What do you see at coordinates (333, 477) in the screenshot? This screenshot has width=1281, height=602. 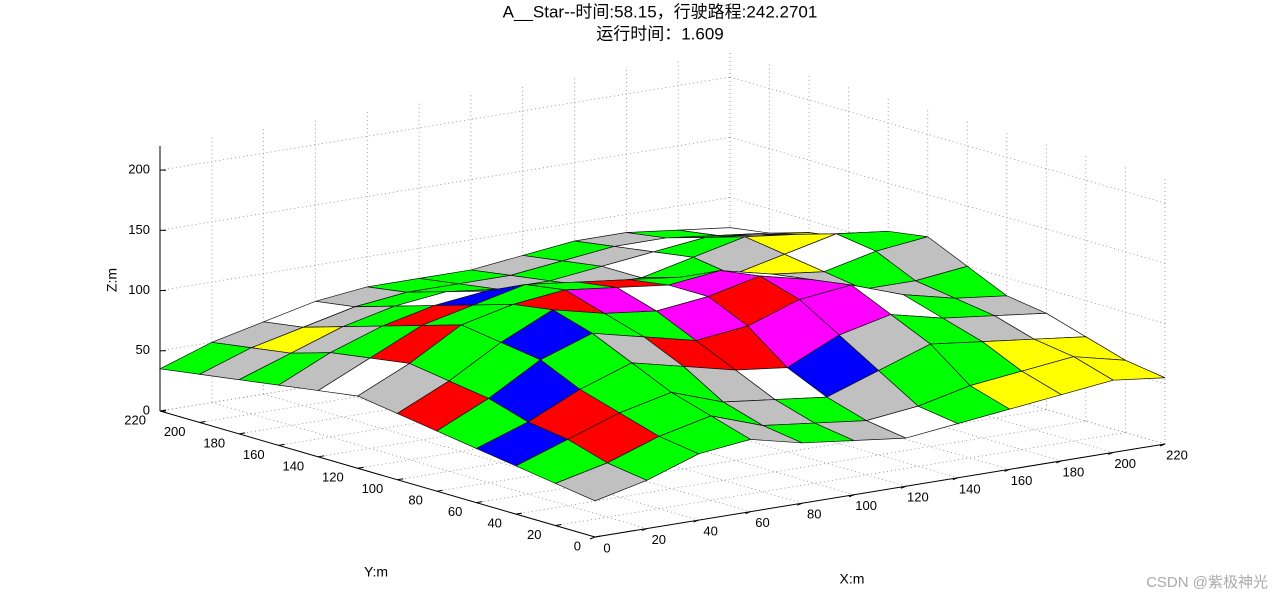 I see `y-tick-label: 120` at bounding box center [333, 477].